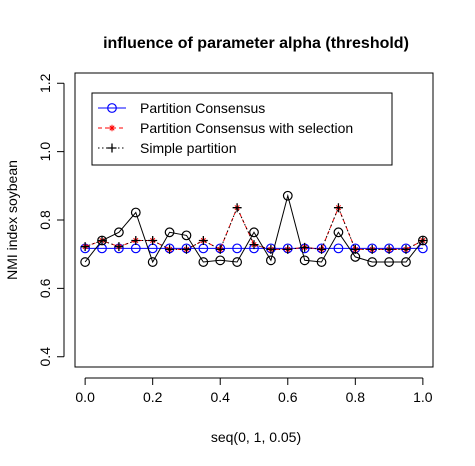 Image resolution: width=475 pixels, height=466 pixels. What do you see at coordinates (288, 397) in the screenshot?
I see `x-tick-label: 0.6` at bounding box center [288, 397].